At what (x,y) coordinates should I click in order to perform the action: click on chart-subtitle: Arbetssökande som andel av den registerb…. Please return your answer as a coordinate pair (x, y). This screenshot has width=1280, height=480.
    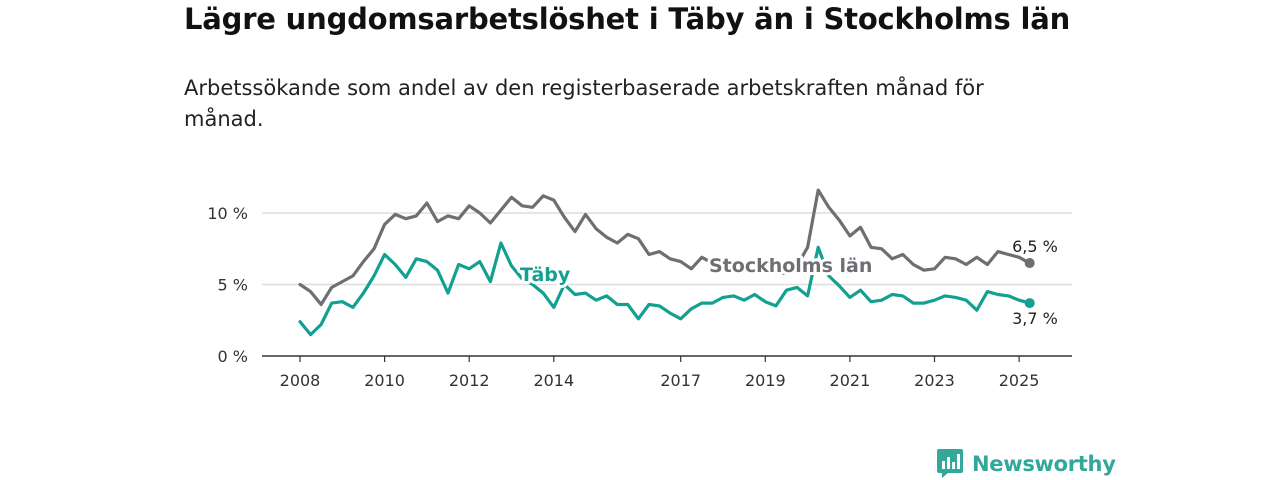
    Looking at the image, I should click on (584, 103).